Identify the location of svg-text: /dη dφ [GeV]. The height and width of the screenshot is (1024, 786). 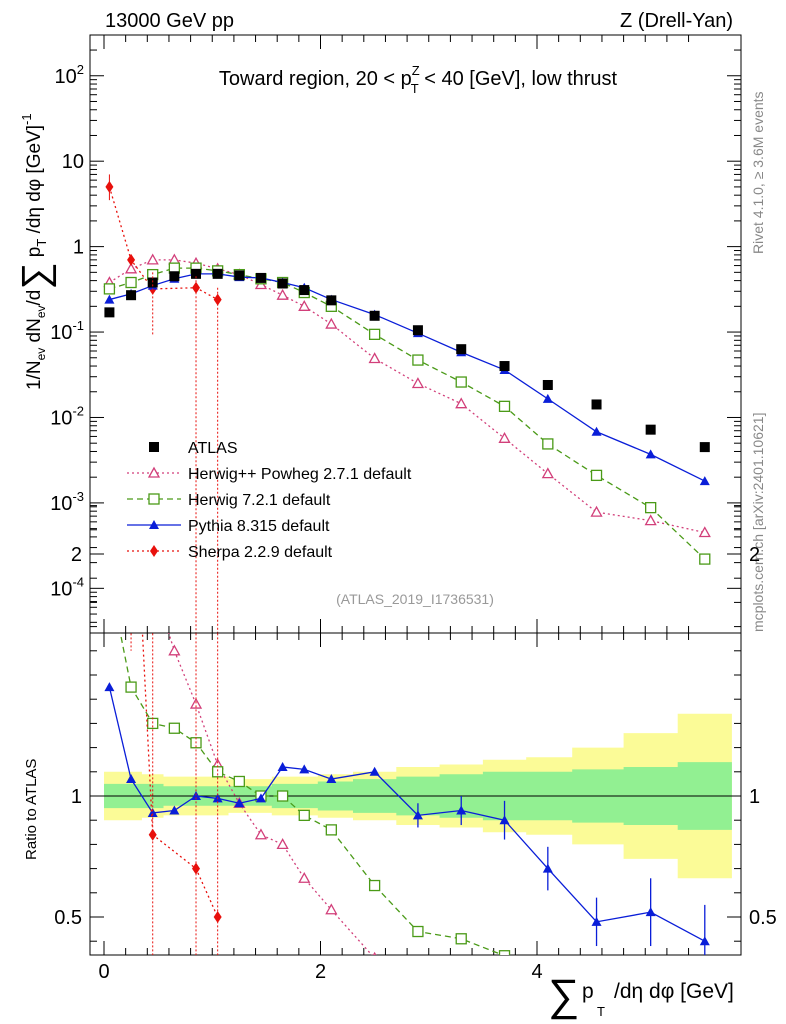
(674, 991).